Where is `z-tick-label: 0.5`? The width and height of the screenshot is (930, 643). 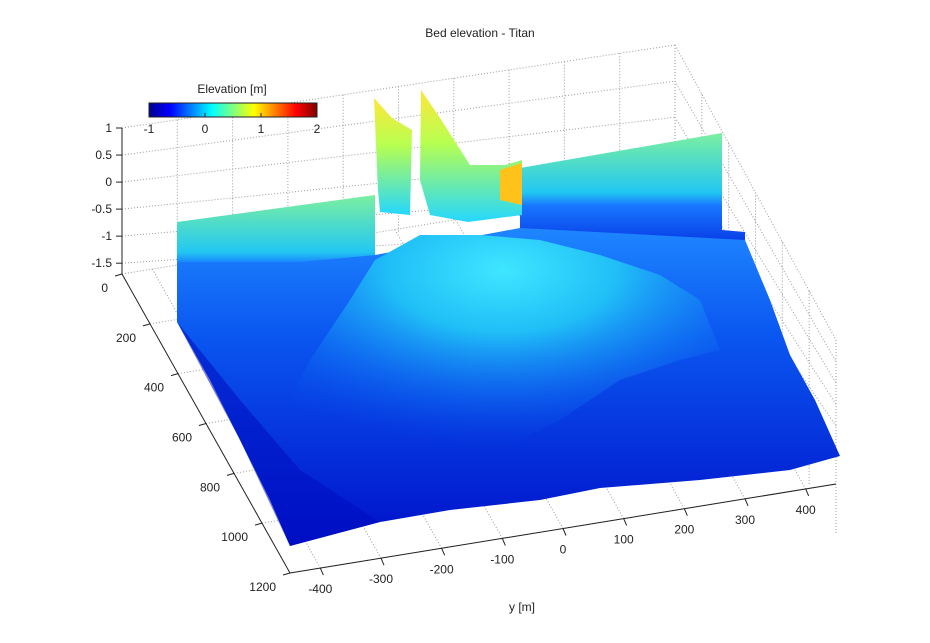 z-tick-label: 0.5 is located at coordinates (103, 155).